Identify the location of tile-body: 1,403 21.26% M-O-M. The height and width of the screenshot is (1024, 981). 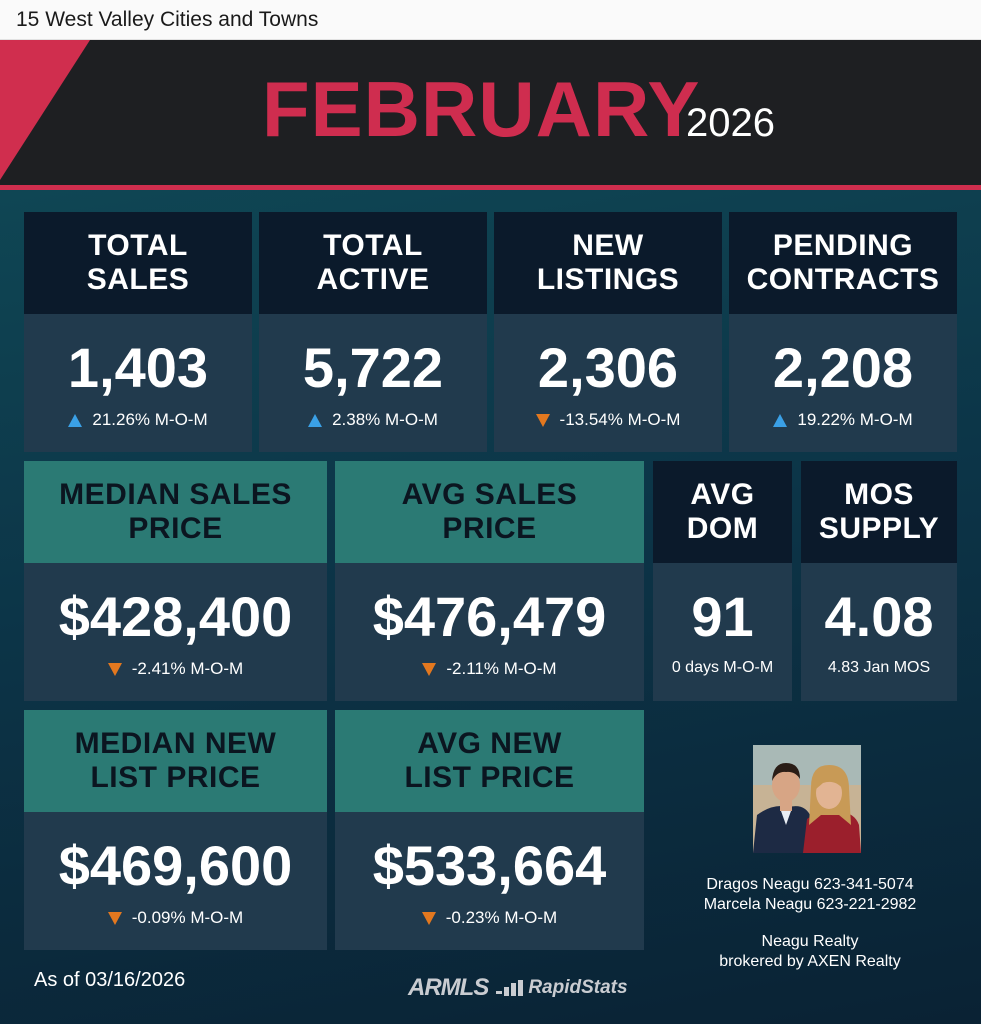
(138, 383).